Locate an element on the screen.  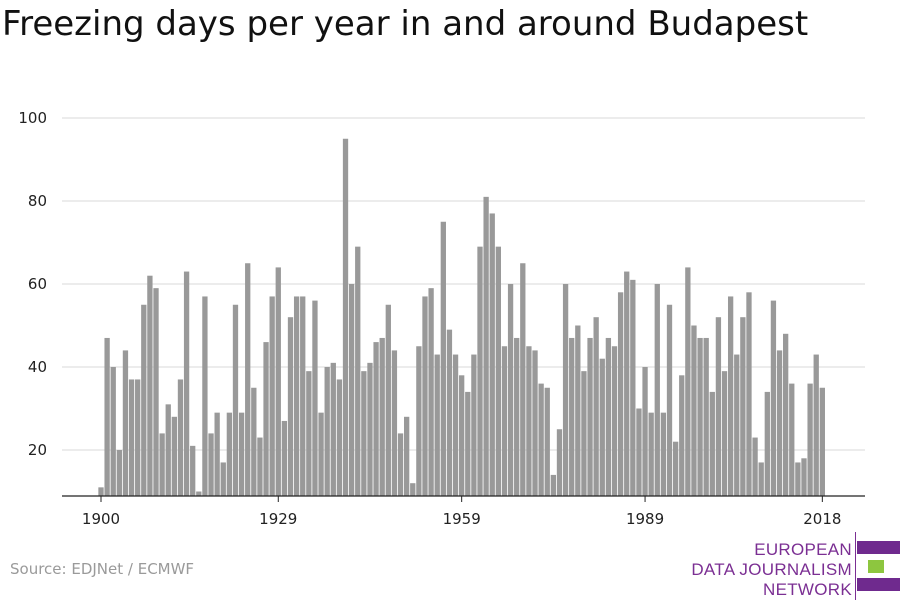
logo-bar-purple is located at coordinates (878, 584).